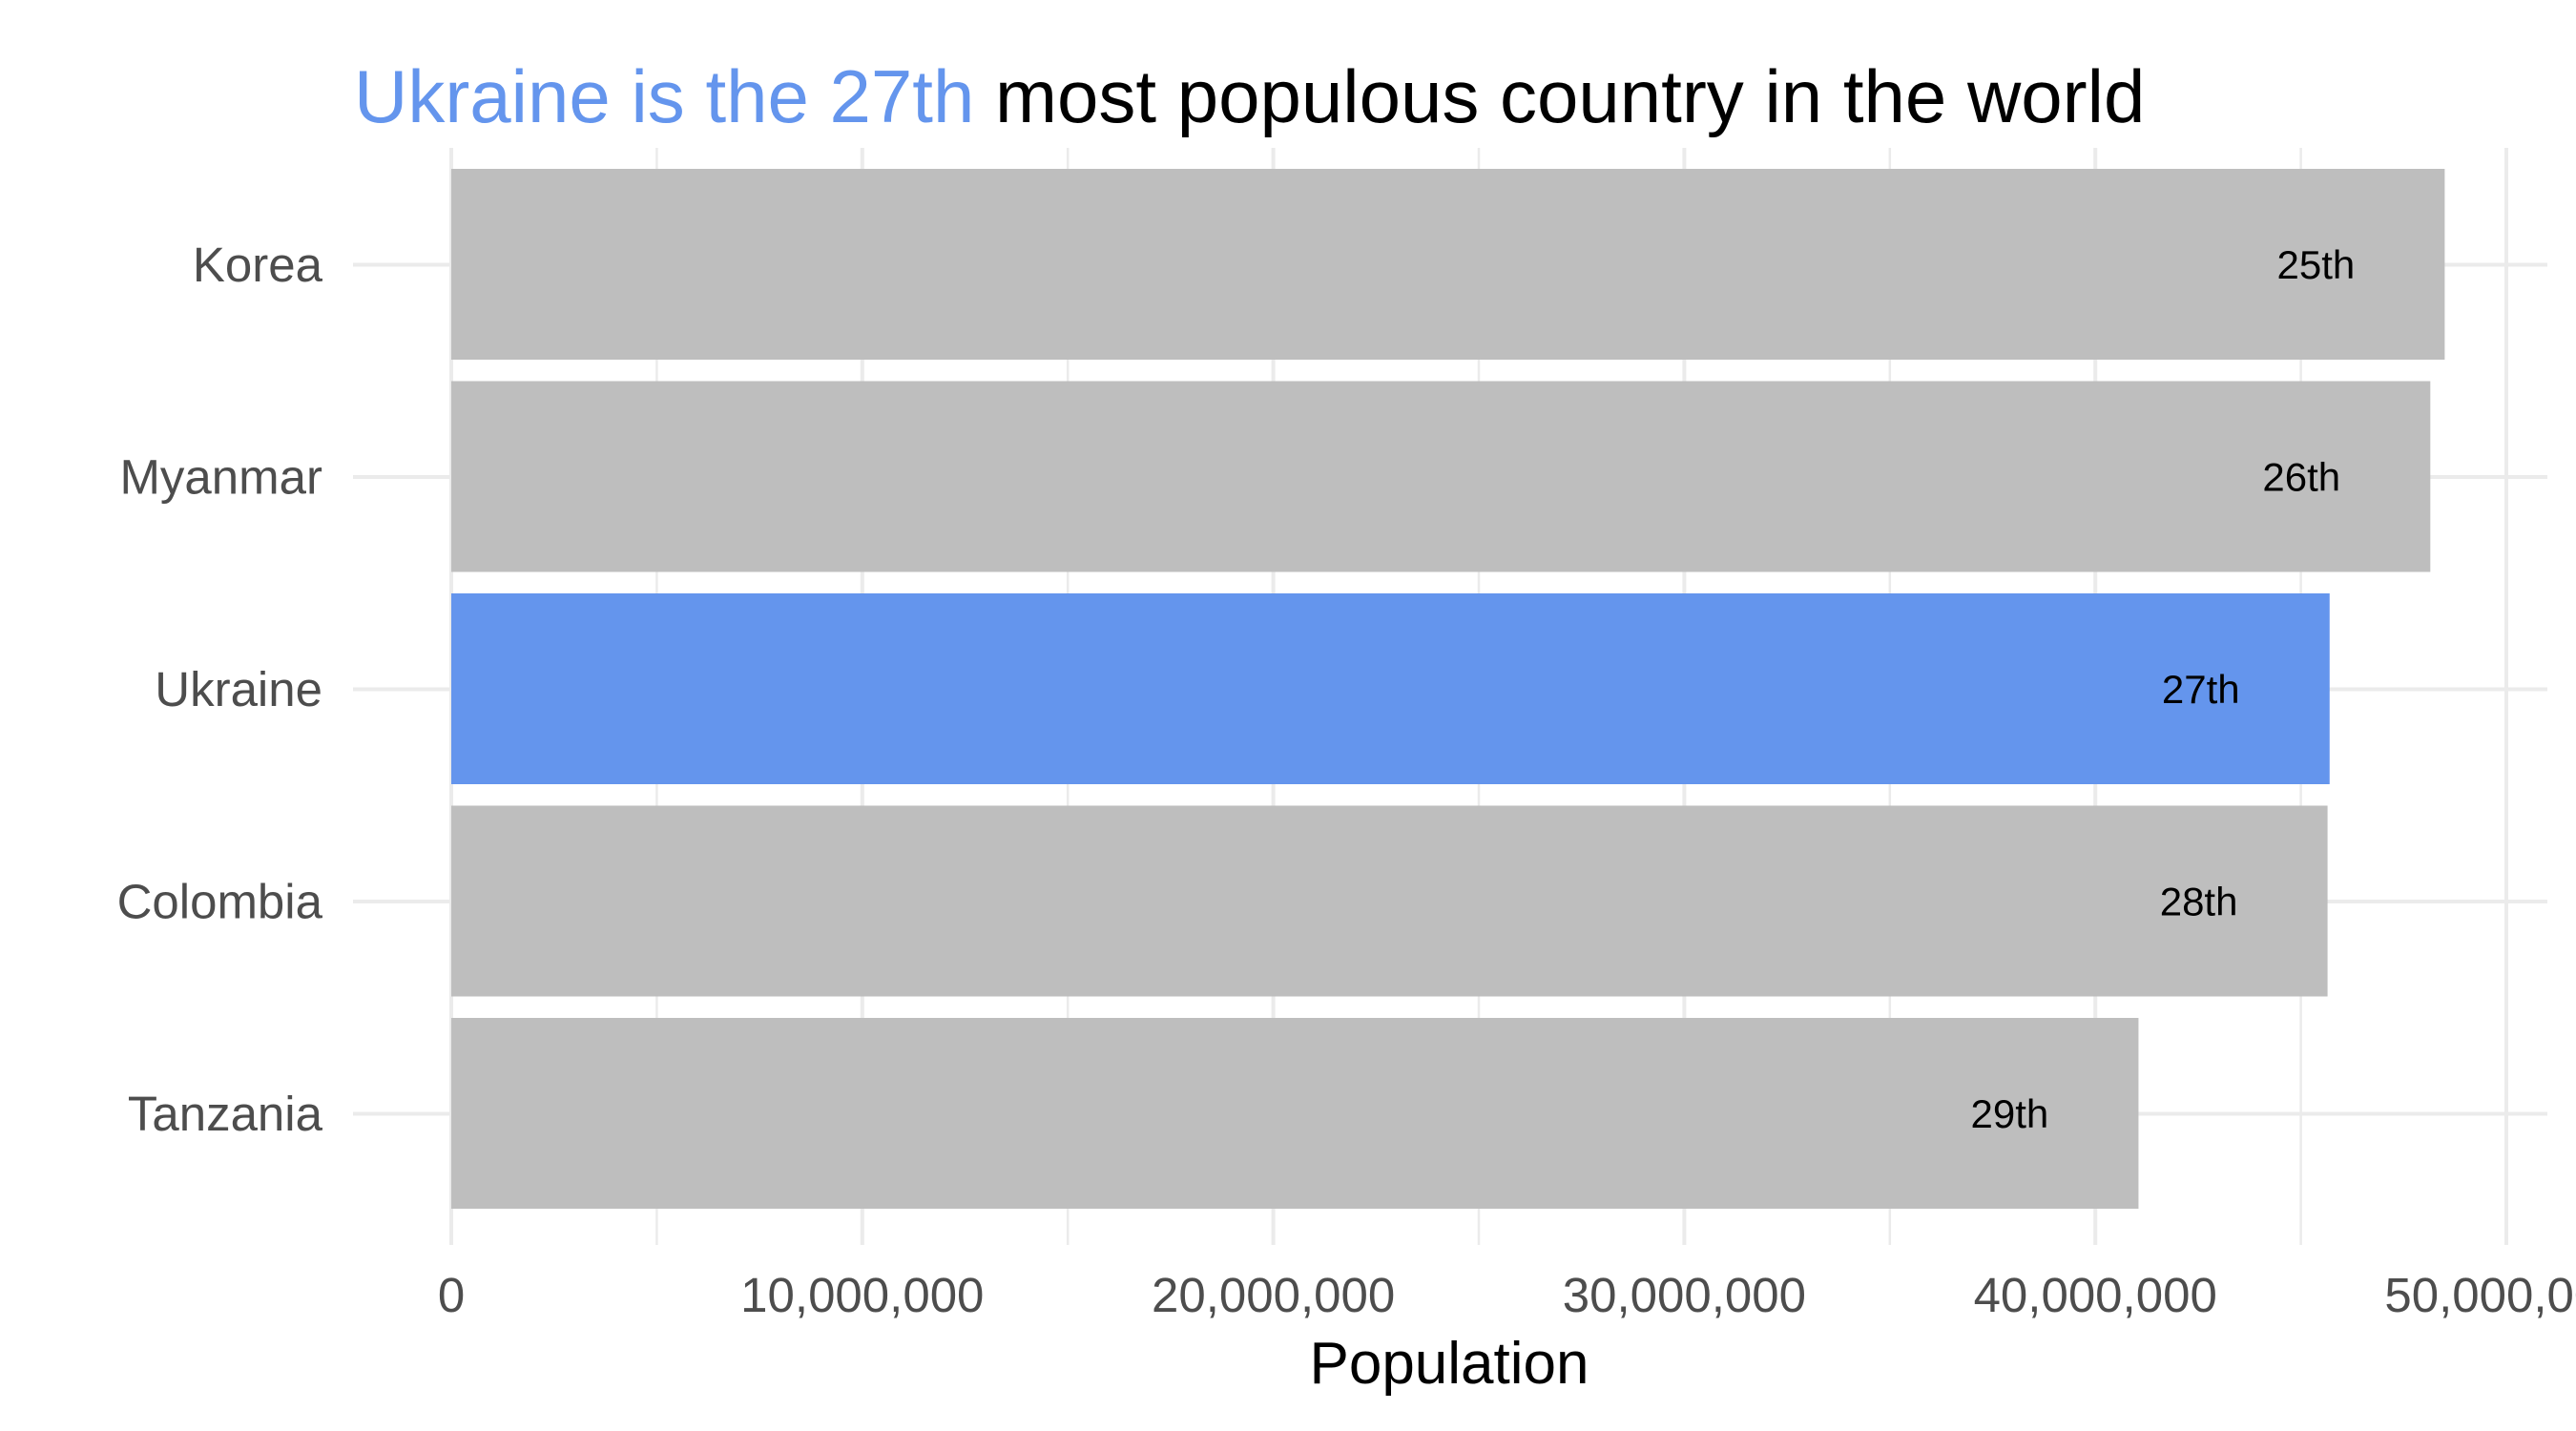 This screenshot has width=2576, height=1431. What do you see at coordinates (258, 265) in the screenshot?
I see `category-label-korea: Korea` at bounding box center [258, 265].